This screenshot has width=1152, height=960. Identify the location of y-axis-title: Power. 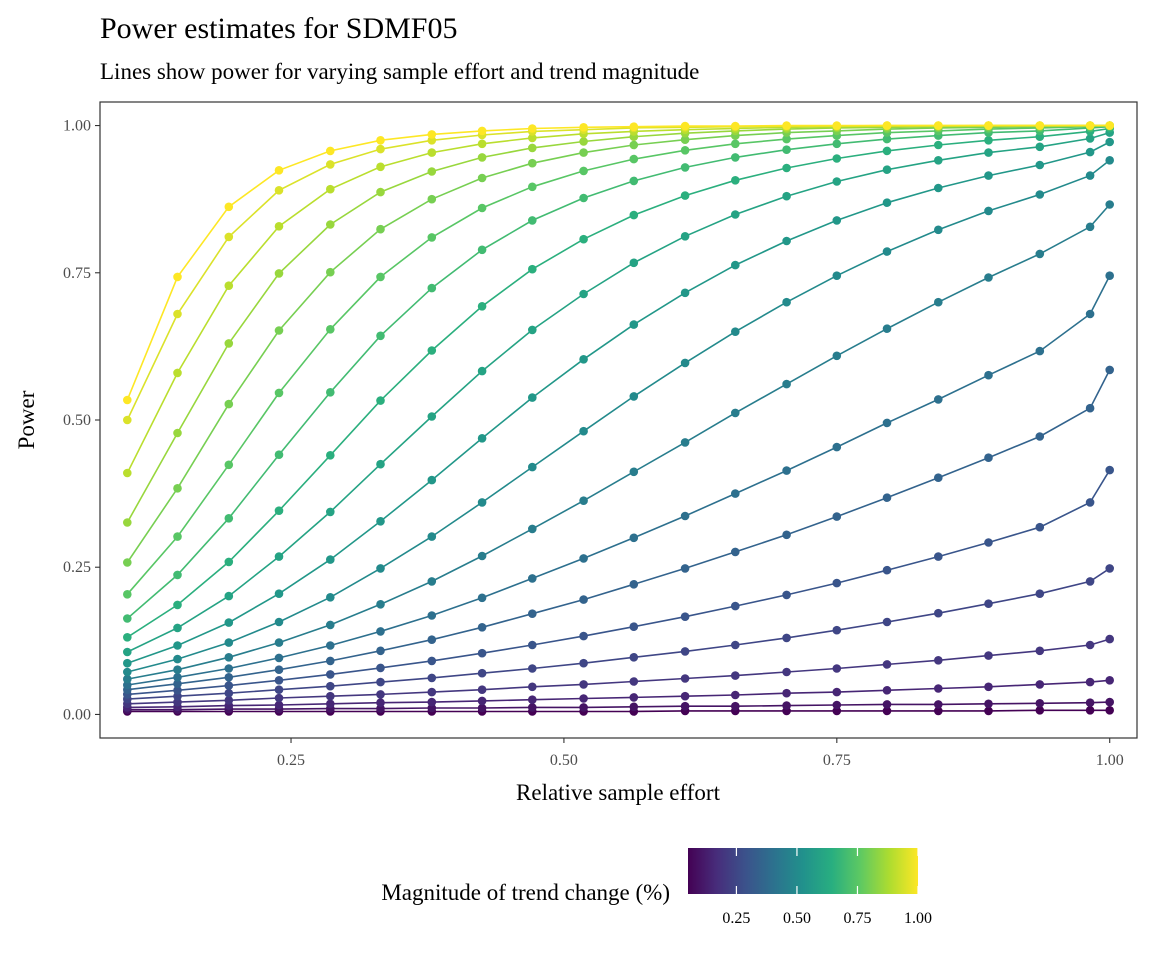
(26, 419).